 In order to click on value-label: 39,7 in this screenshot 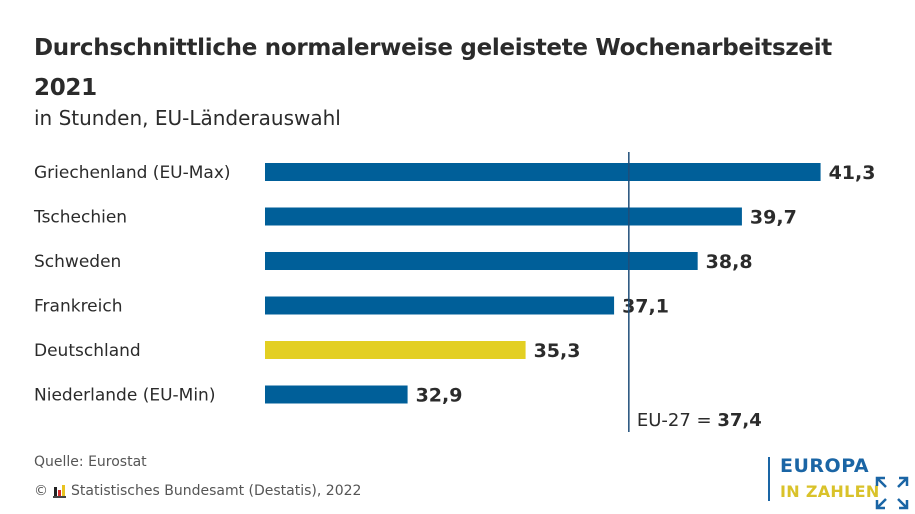, I will do `click(773, 218)`.